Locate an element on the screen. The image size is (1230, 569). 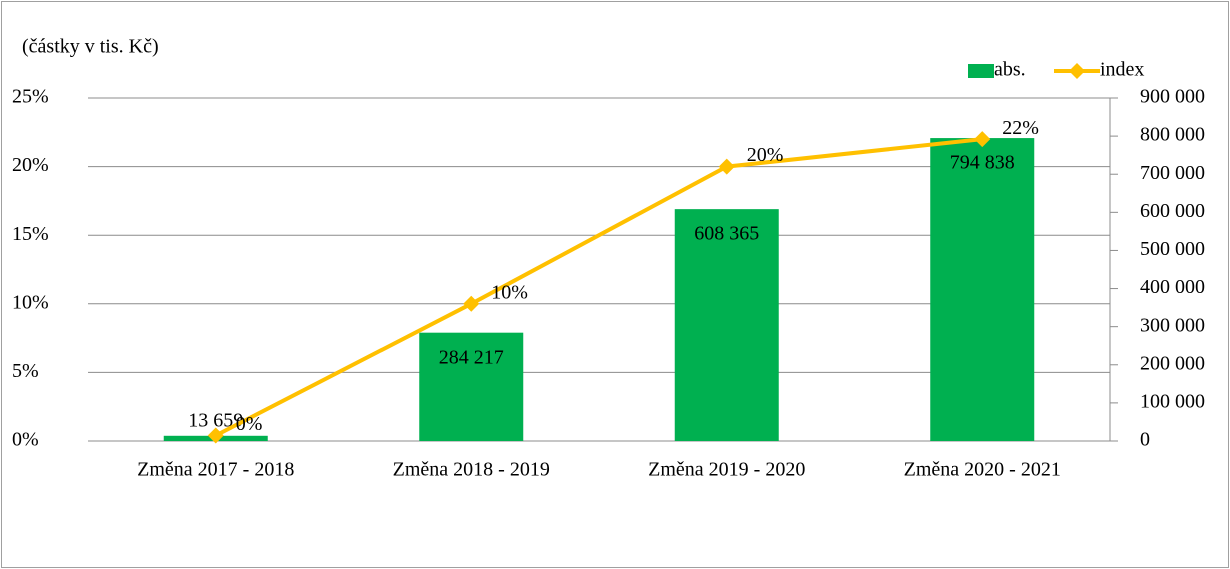
bar-value-label: 284 217 is located at coordinates (471, 357).